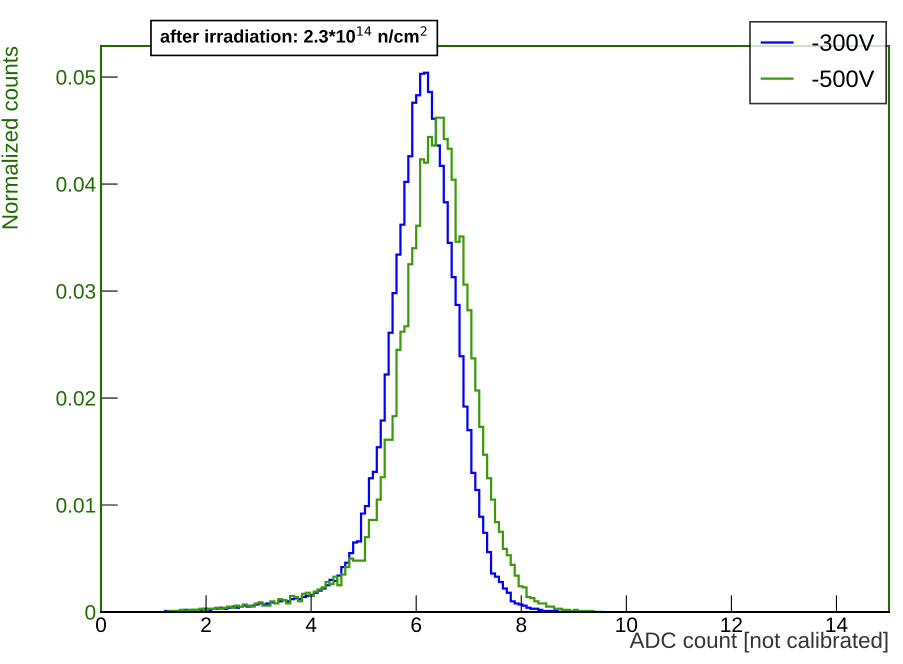 This screenshot has height=664, width=903. I want to click on y-tick-label: 0.01, so click(76, 505).